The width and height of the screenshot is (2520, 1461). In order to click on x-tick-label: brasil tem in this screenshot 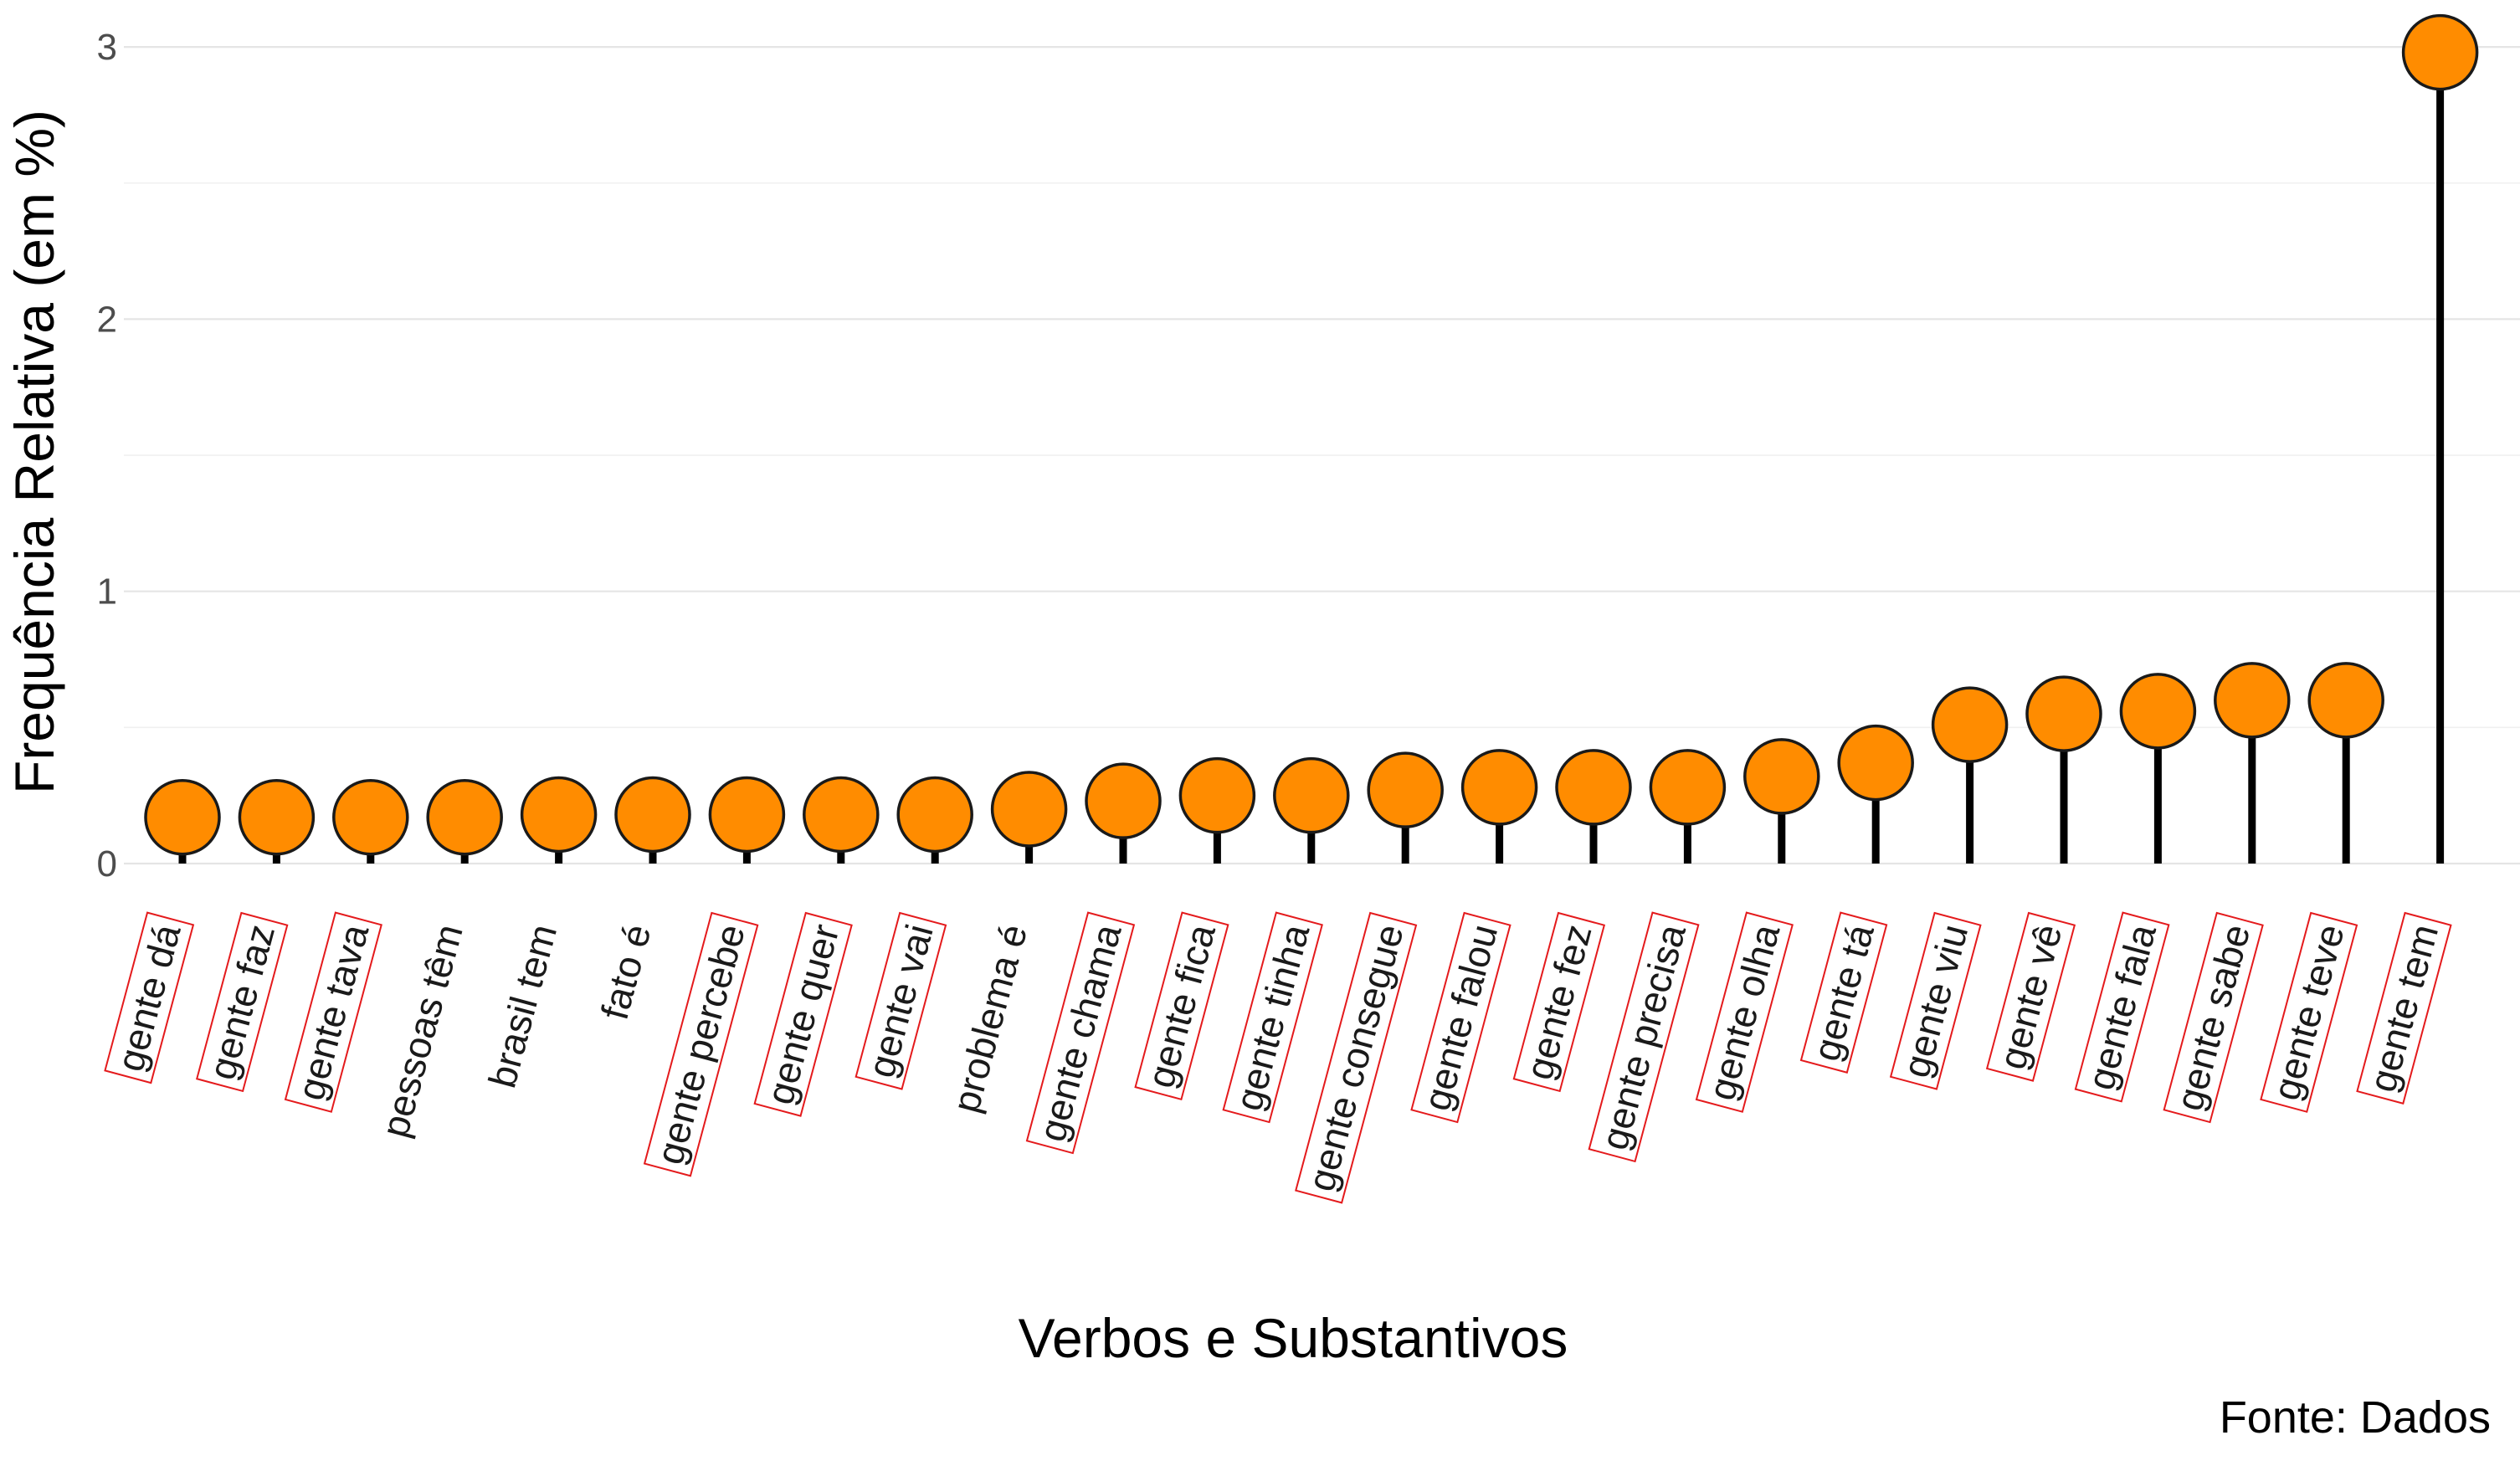, I will do `click(522, 1006)`.